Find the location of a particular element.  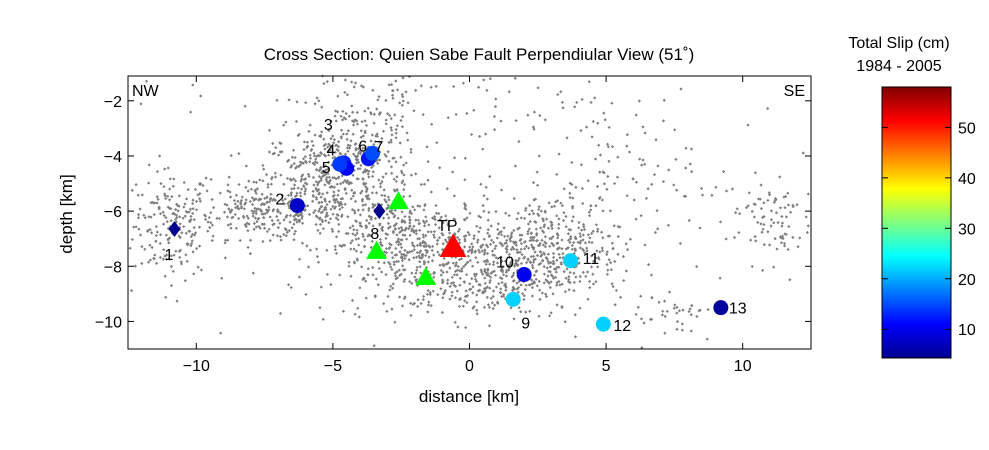

event-label: 1 is located at coordinates (168, 255).